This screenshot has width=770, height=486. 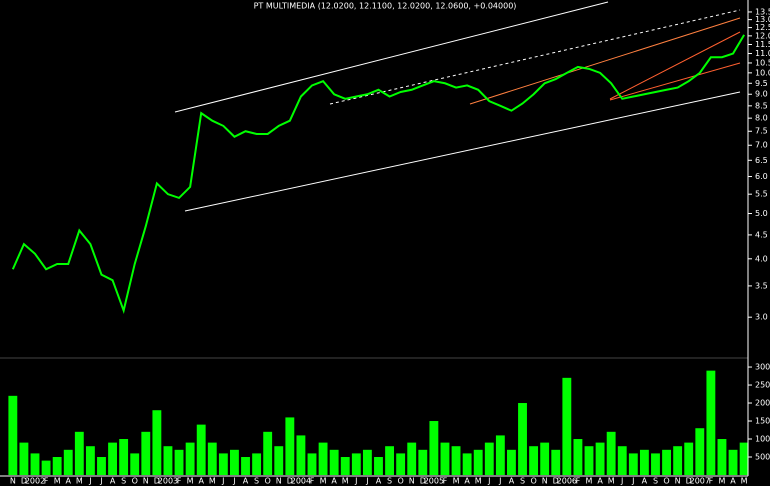 I want to click on y-tick-label: 3.0, so click(x=761, y=317).